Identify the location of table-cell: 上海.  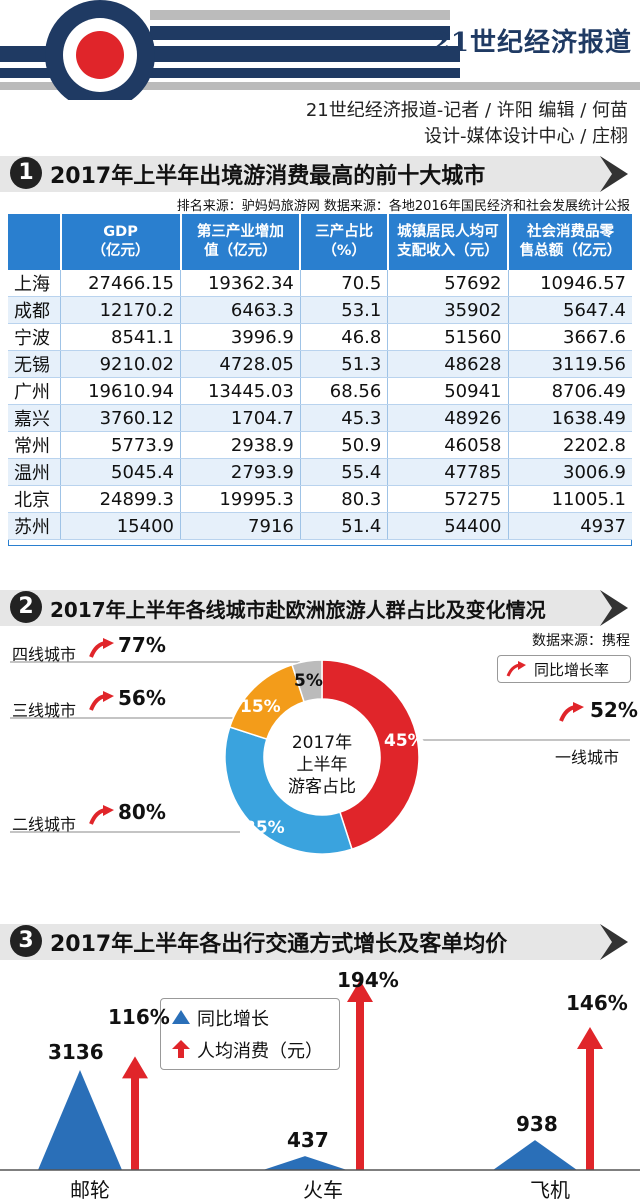
(35, 283).